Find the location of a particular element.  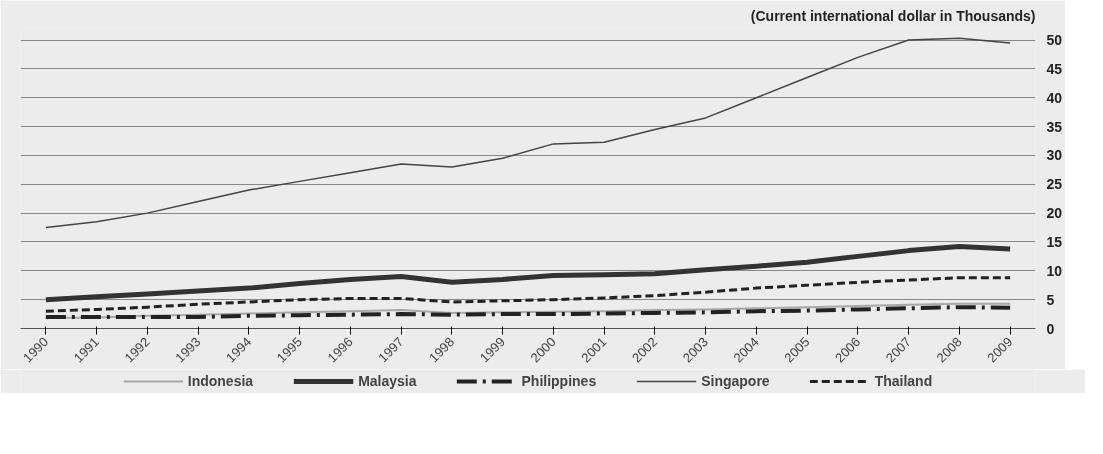

y-axis-title: (Current international dollar in Thousands) is located at coordinates (893, 15).